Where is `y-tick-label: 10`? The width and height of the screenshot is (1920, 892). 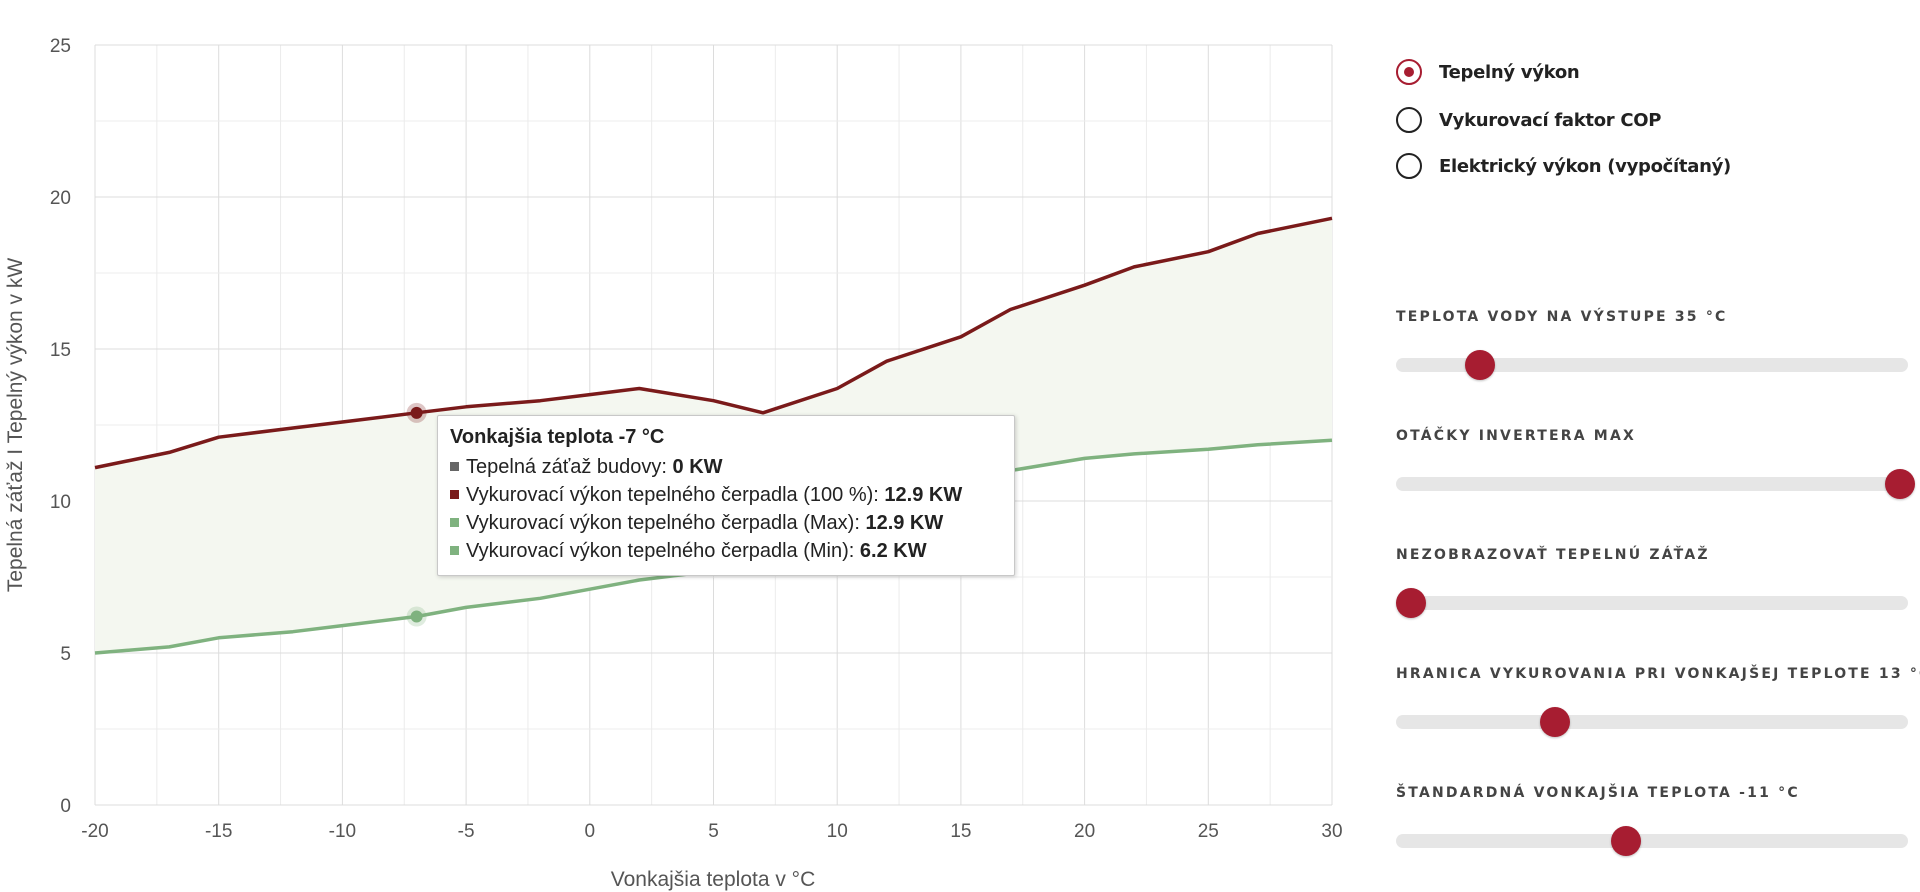 y-tick-label: 10 is located at coordinates (60, 502).